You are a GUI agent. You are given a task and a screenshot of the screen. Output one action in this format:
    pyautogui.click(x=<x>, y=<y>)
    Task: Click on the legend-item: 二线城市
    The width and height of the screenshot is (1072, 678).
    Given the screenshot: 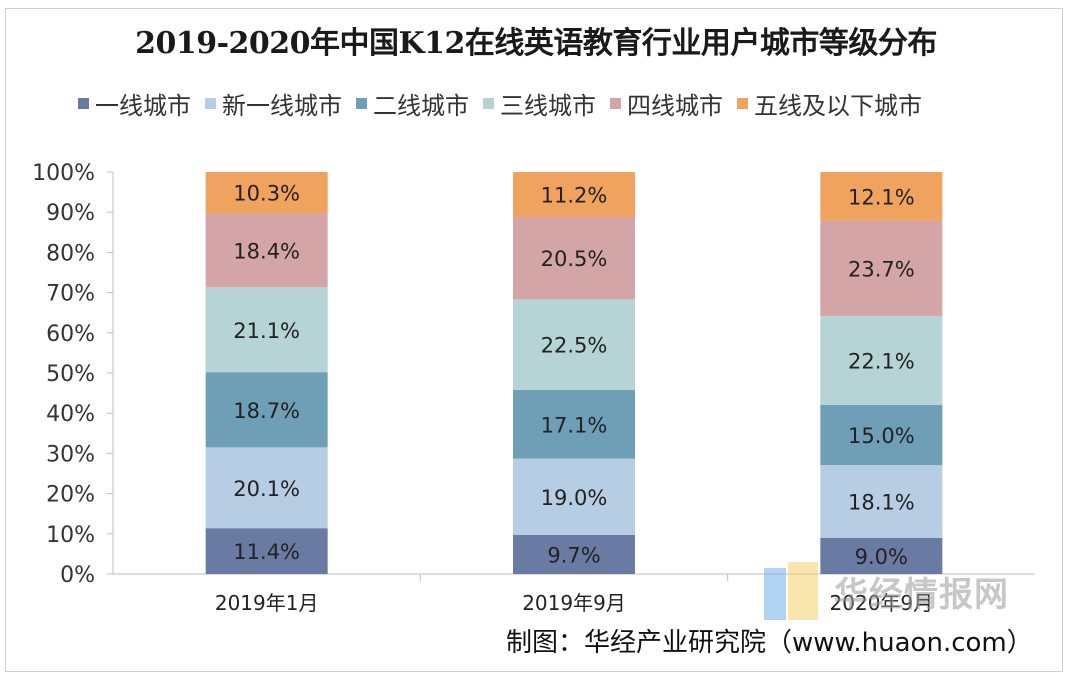 What is the action you would take?
    pyautogui.click(x=412, y=103)
    